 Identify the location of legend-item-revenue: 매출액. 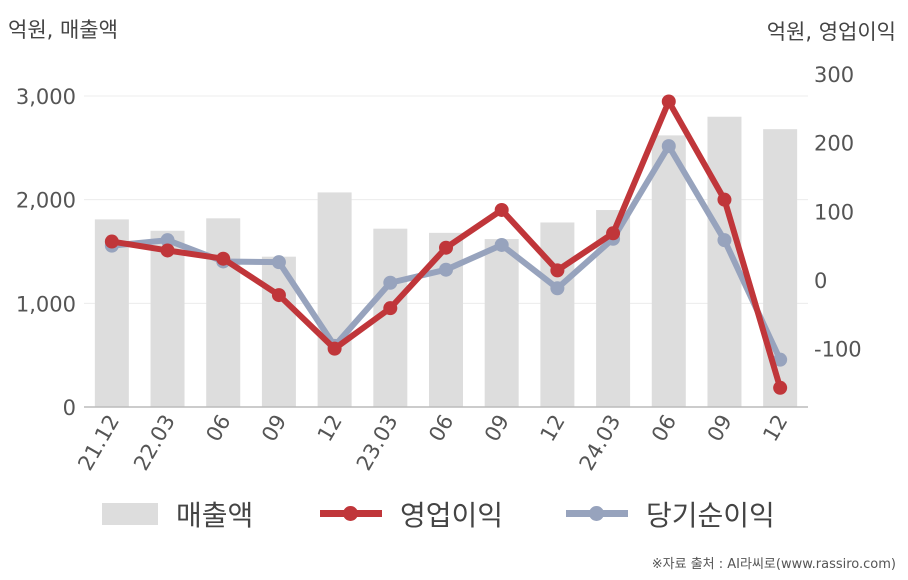
(177, 514).